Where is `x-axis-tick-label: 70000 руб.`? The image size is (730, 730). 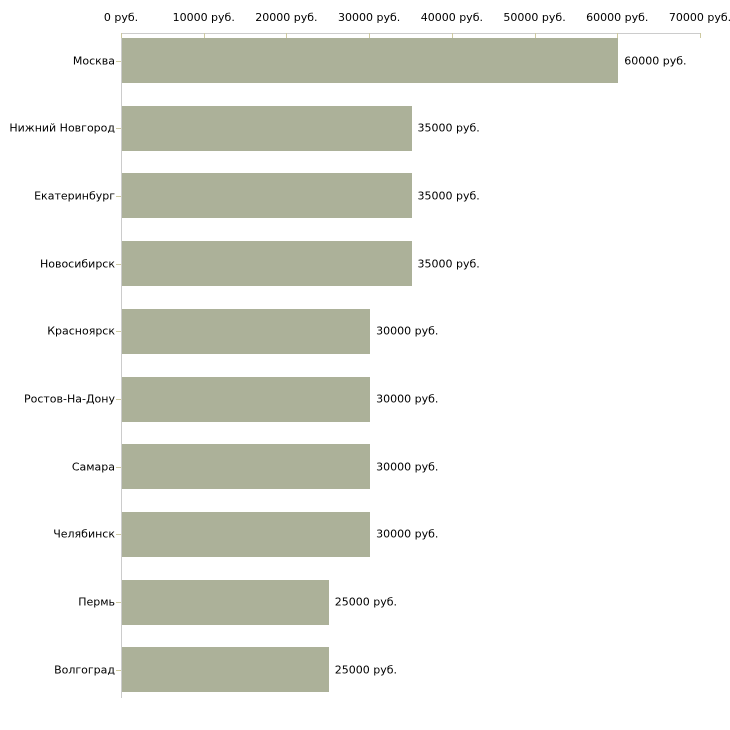
x-axis-tick-label: 70000 руб. is located at coordinates (699, 17).